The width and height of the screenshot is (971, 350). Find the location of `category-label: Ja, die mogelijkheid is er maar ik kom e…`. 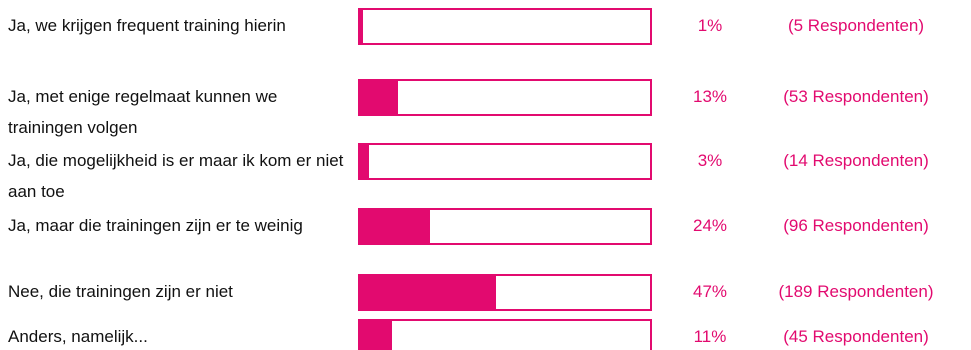

category-label: Ja, die mogelijkheid is er maar ik kom e… is located at coordinates (176, 176).